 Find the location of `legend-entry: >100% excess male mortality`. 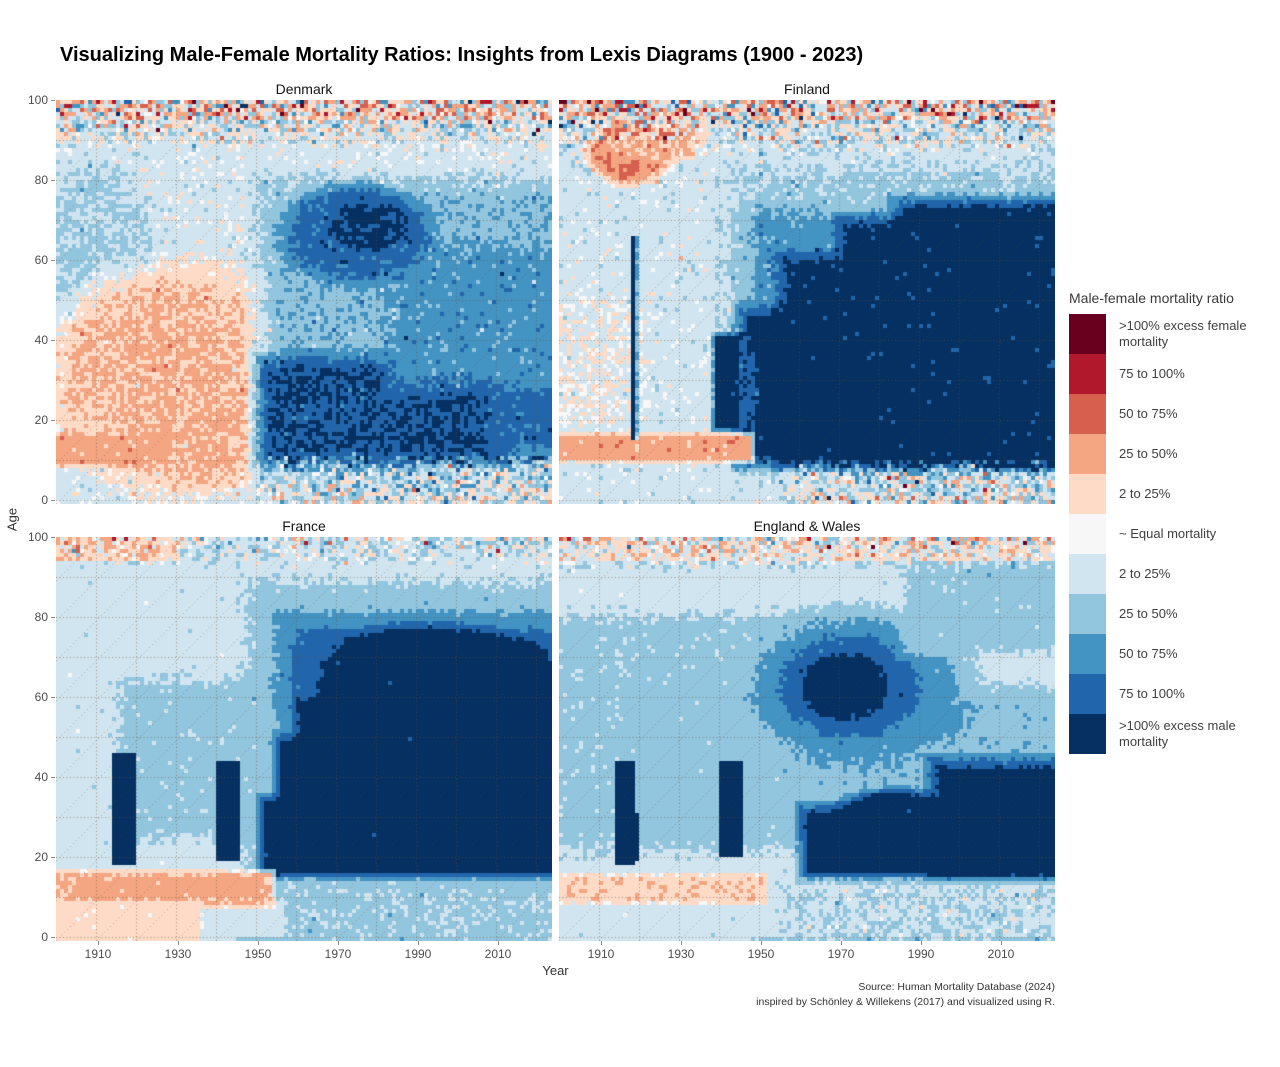

legend-entry: >100% excess male mortality is located at coordinates (1173, 734).